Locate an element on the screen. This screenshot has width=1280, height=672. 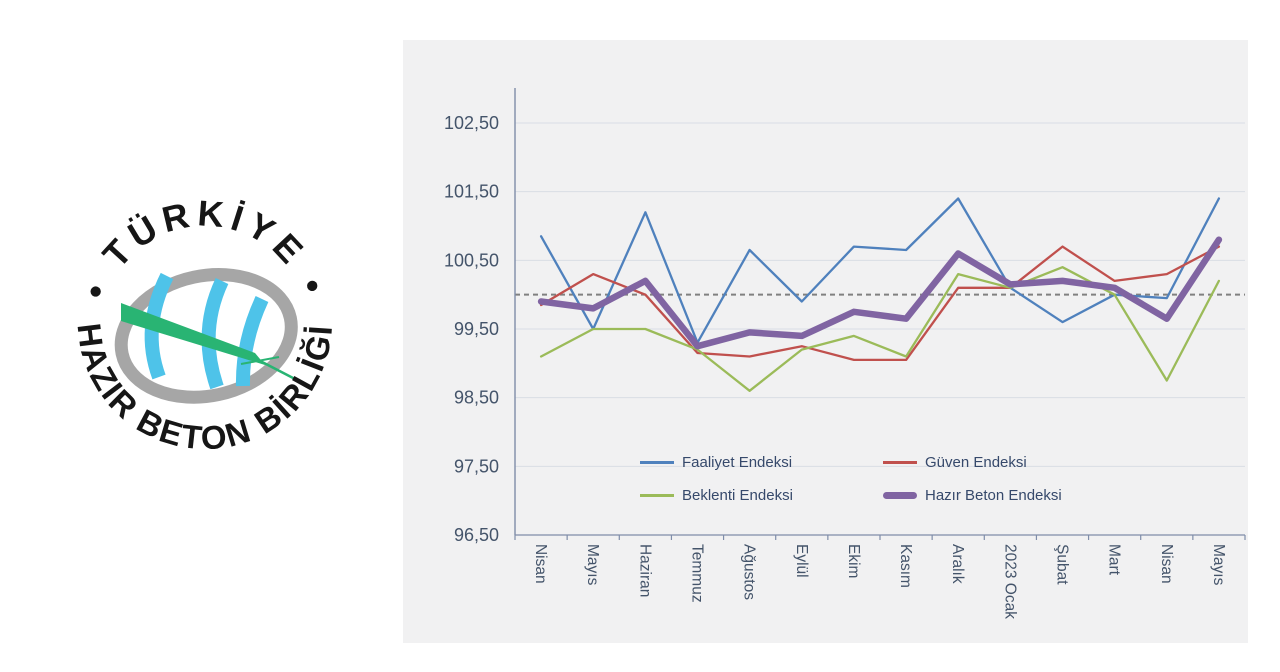
legend-label-hazir-beton: Hazır Beton Endeksi is located at coordinates (993, 495).